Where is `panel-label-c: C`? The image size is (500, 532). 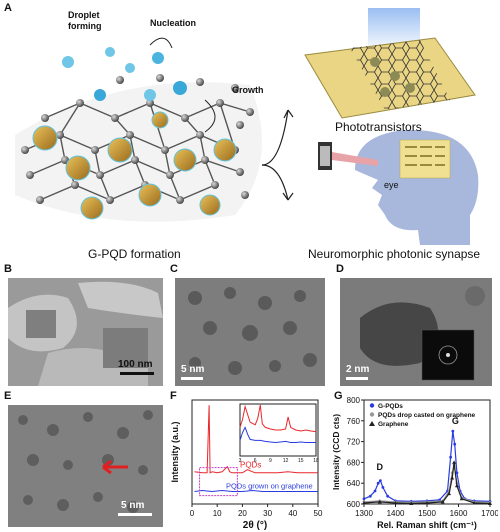 panel-label-c: C is located at coordinates (174, 269).